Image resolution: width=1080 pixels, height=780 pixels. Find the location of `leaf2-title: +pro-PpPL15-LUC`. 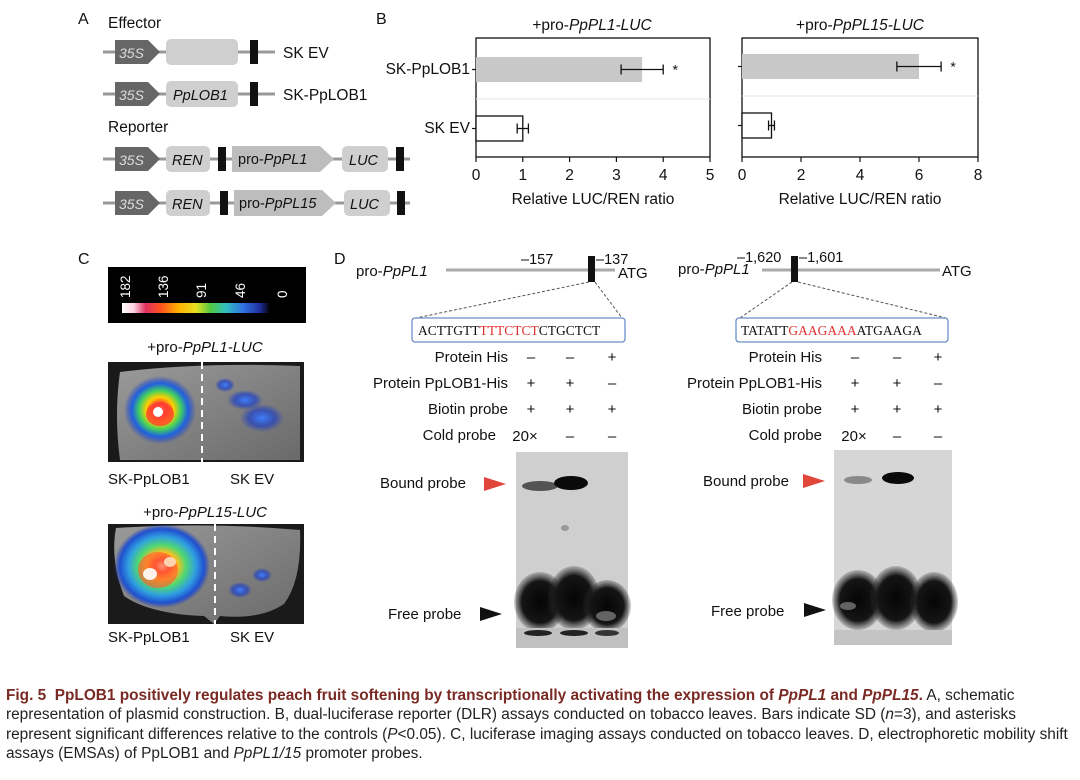

leaf2-title: +pro-PpPL15-LUC is located at coordinates (205, 512).